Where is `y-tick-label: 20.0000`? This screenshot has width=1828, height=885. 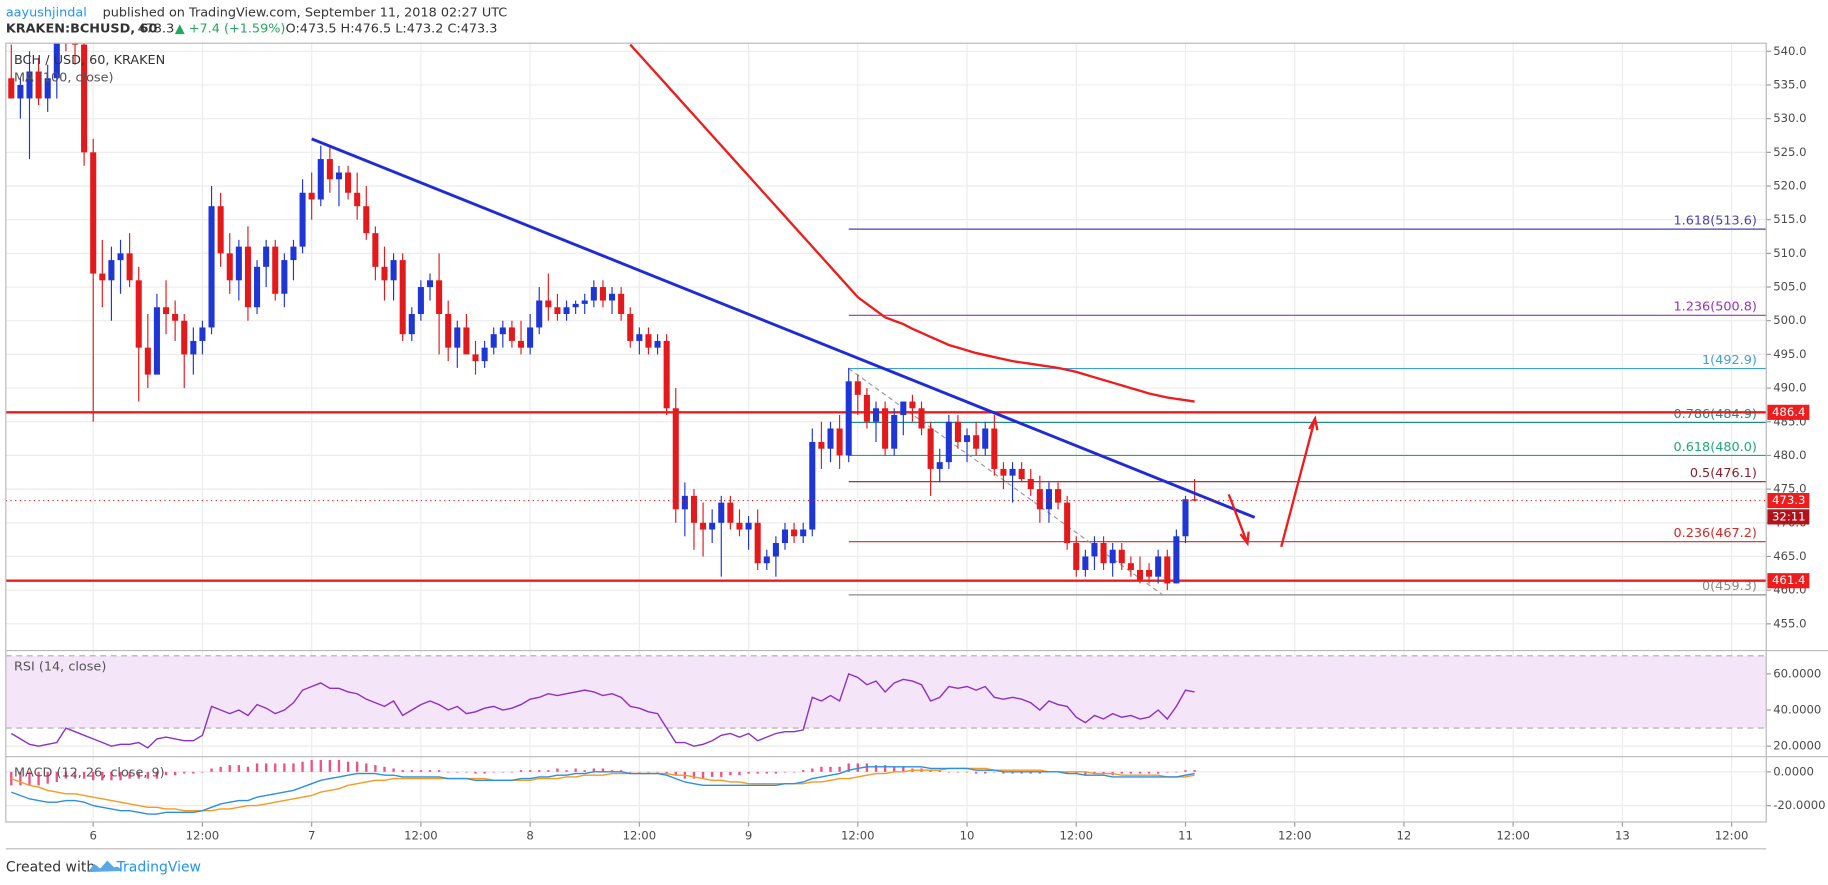
y-tick-label: 20.0000 is located at coordinates (1797, 746).